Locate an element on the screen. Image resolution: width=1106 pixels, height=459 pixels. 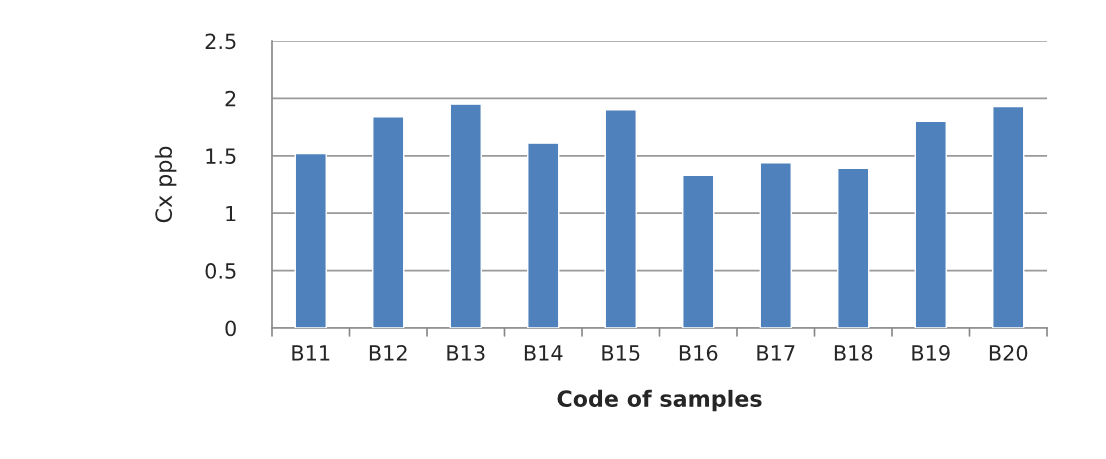
x-tick-label: B20 is located at coordinates (1008, 353).